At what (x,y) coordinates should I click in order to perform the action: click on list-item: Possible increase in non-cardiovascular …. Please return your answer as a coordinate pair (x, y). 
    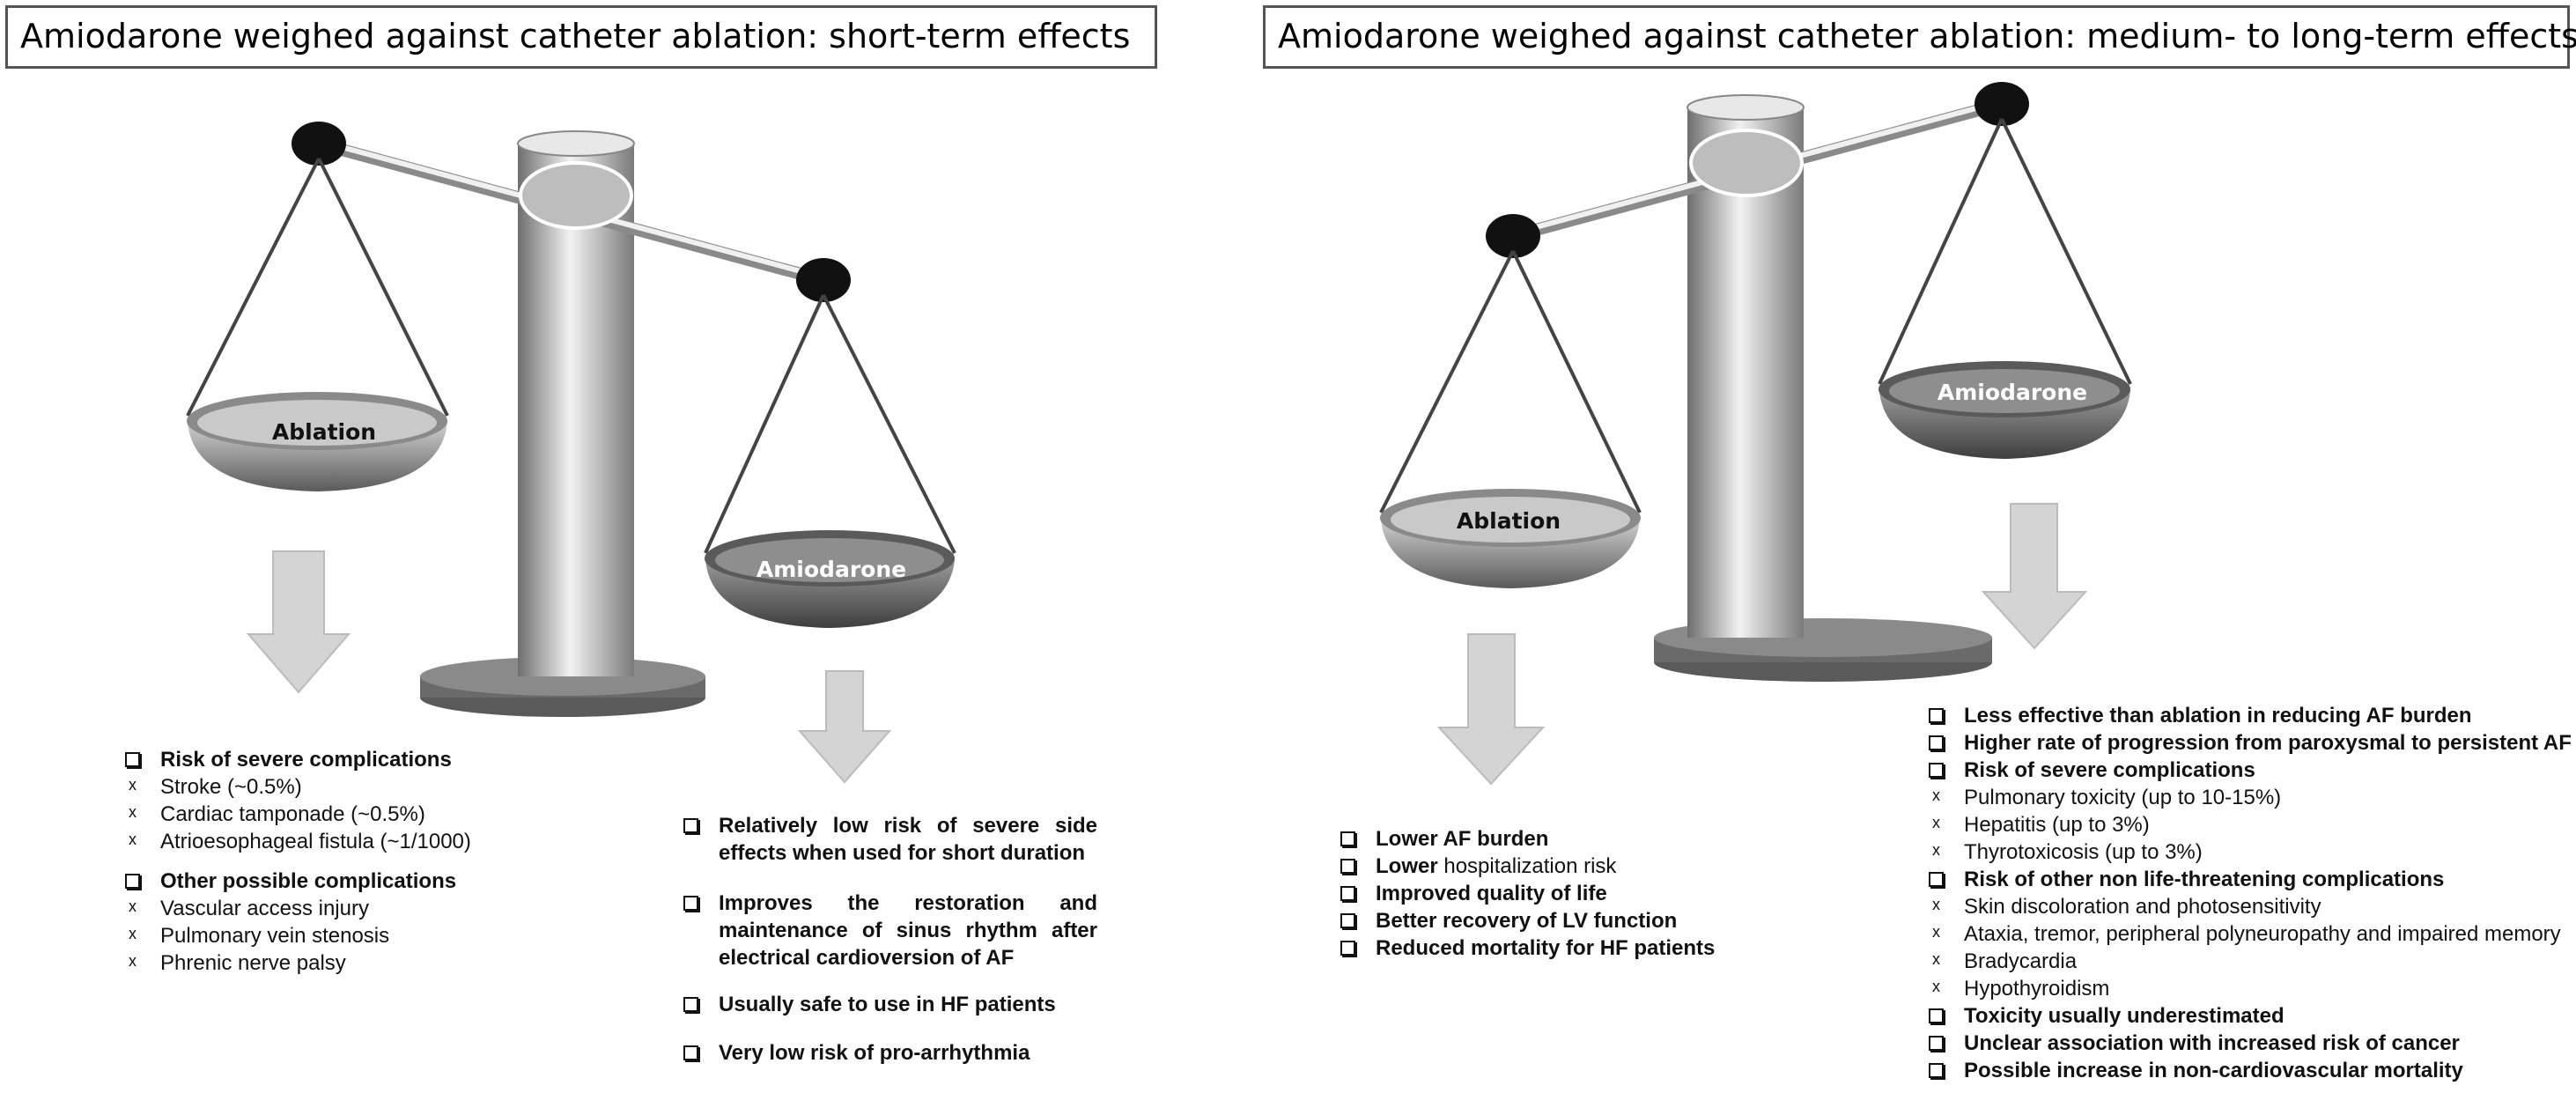
    Looking at the image, I should click on (2247, 1070).